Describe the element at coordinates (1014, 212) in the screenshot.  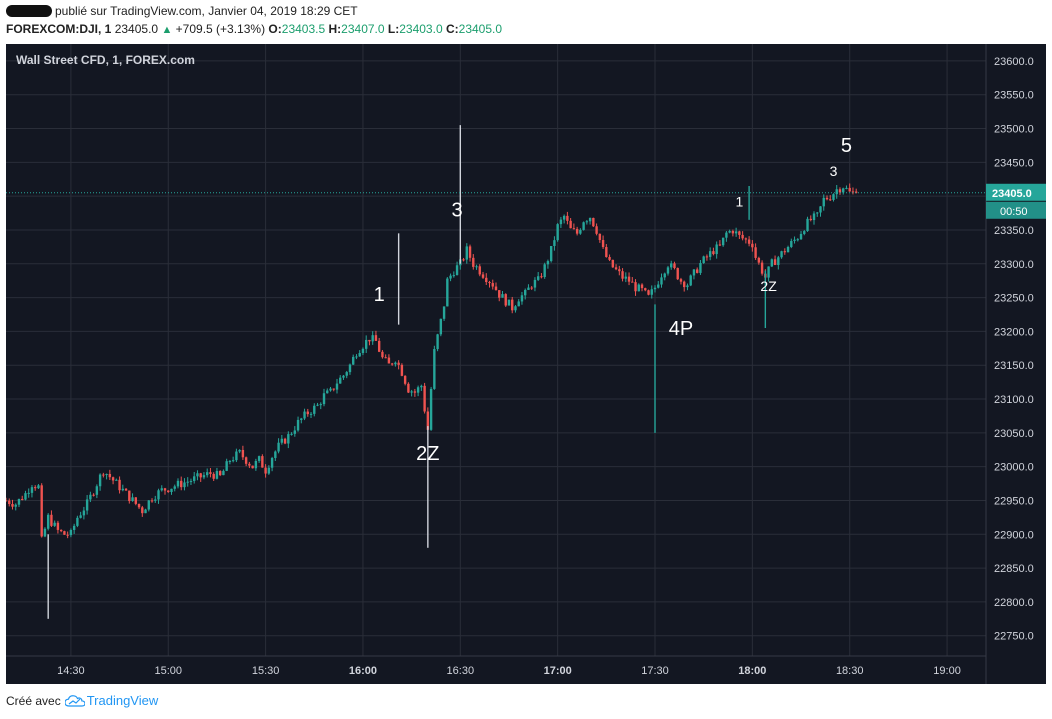
I see `countdown-label: 00:50` at that location.